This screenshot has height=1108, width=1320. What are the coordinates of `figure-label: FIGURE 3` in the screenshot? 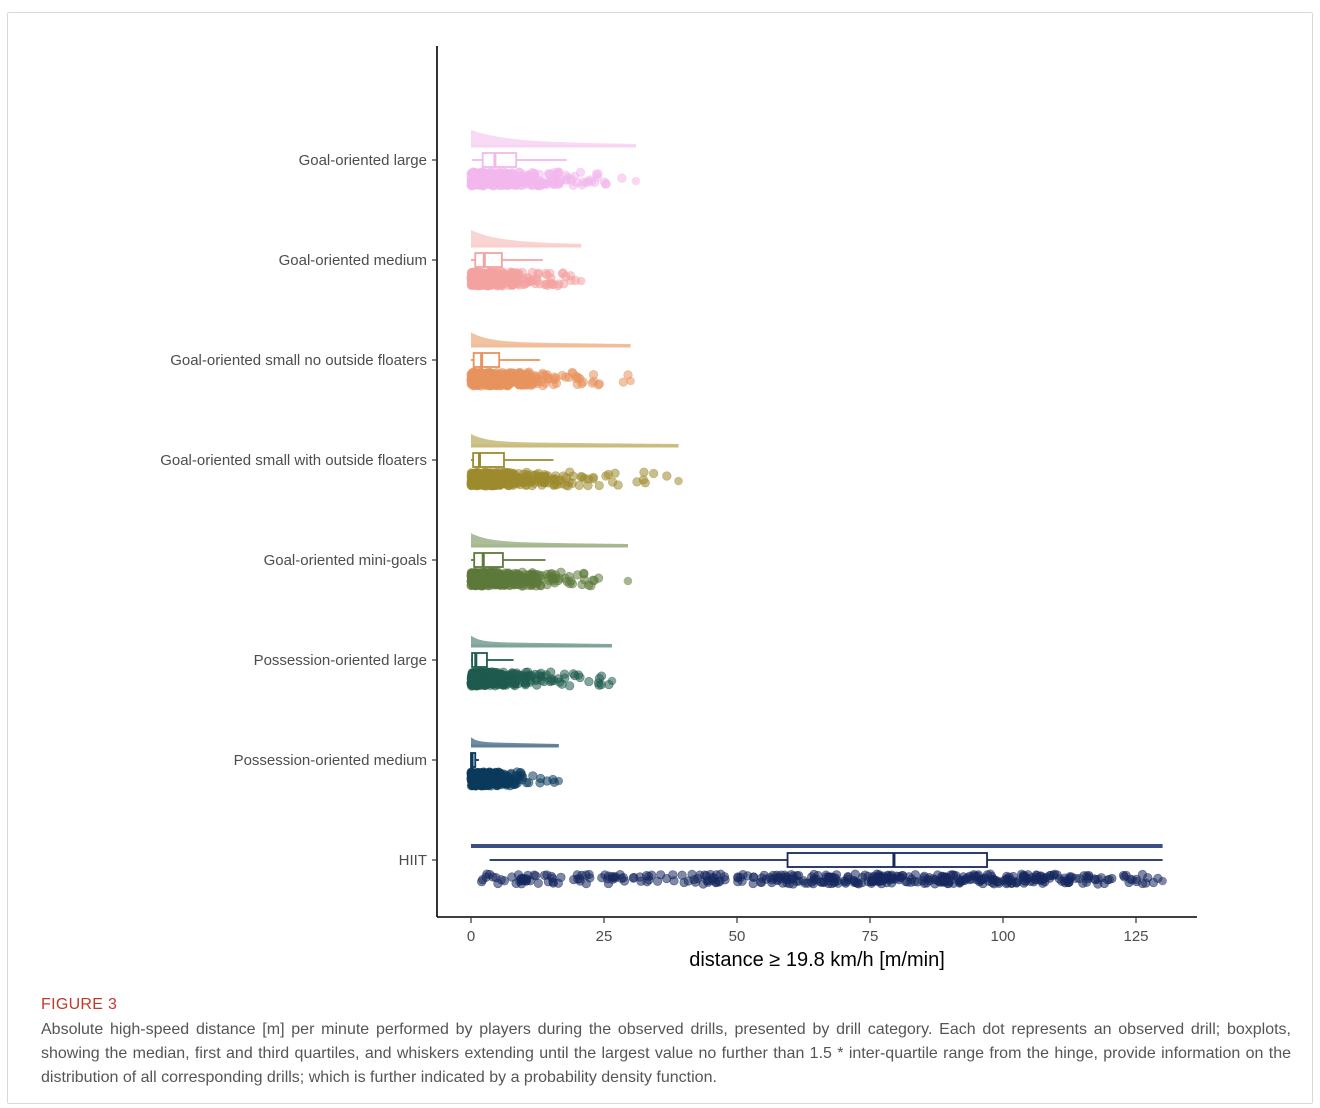 It's located at (79, 1004).